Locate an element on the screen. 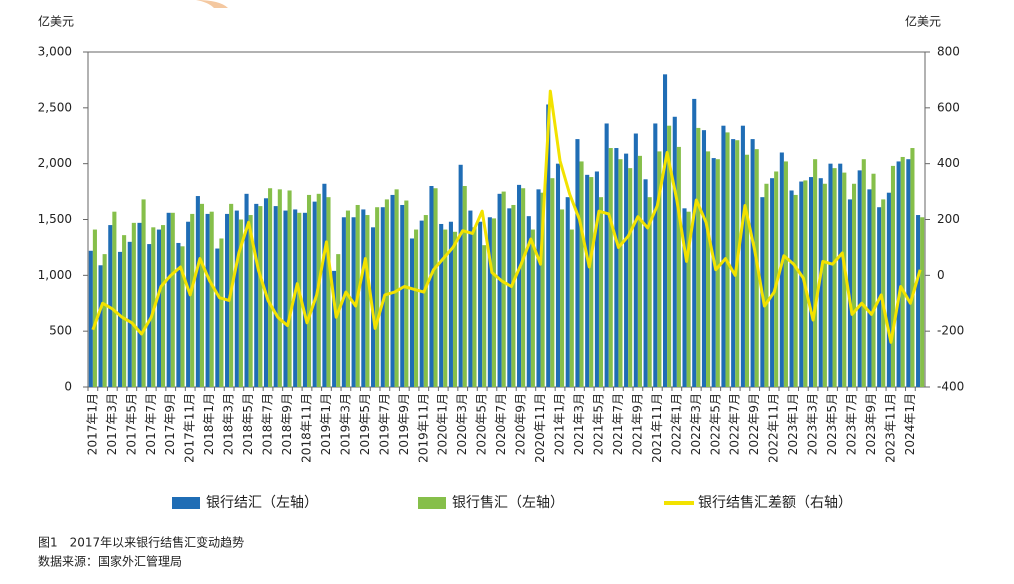 This screenshot has height=584, width=1014. x-tick-label: 2022年3月 is located at coordinates (696, 424).